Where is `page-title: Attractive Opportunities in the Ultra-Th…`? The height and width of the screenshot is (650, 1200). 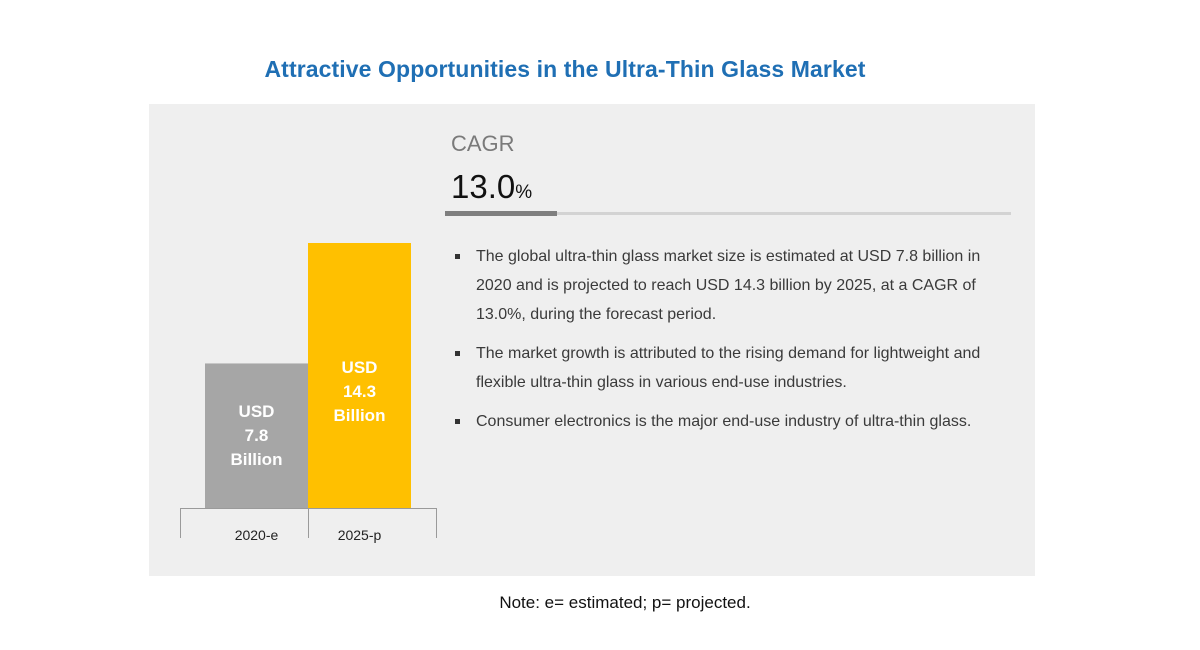
page-title: Attractive Opportunities in the Ultra-Th… is located at coordinates (565, 69).